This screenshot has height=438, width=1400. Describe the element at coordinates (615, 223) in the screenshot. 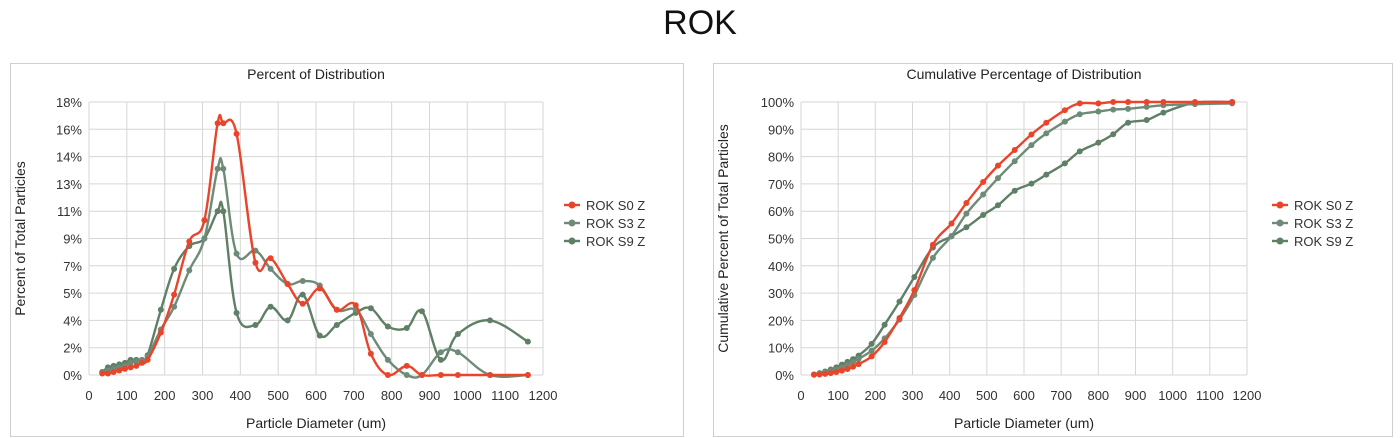

I see `legend-label: ROK S3 Z` at that location.